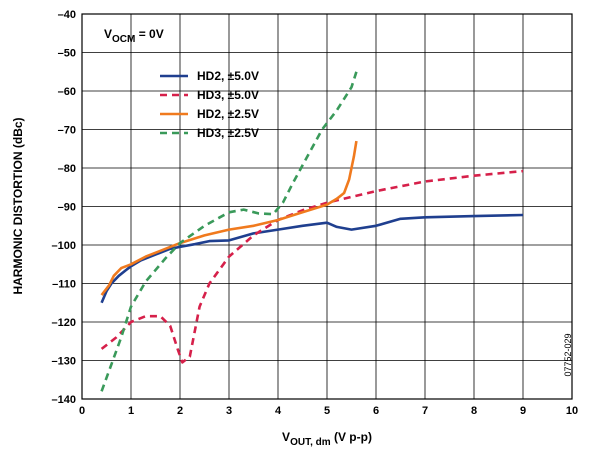 The height and width of the screenshot is (449, 595). I want to click on vocm-annotation-main: V, so click(108, 34).